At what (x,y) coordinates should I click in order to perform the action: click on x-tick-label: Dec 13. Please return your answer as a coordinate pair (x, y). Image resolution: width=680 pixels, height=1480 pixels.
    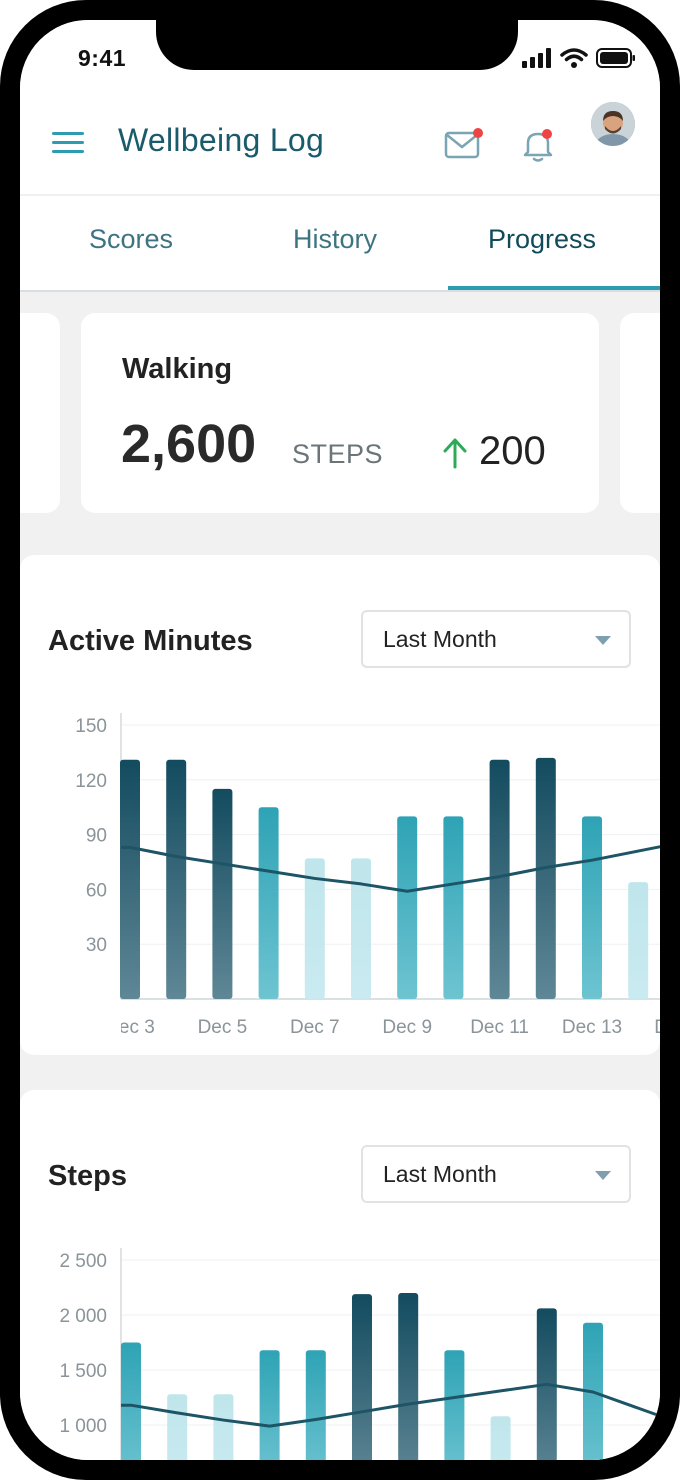
    Looking at the image, I should click on (592, 1027).